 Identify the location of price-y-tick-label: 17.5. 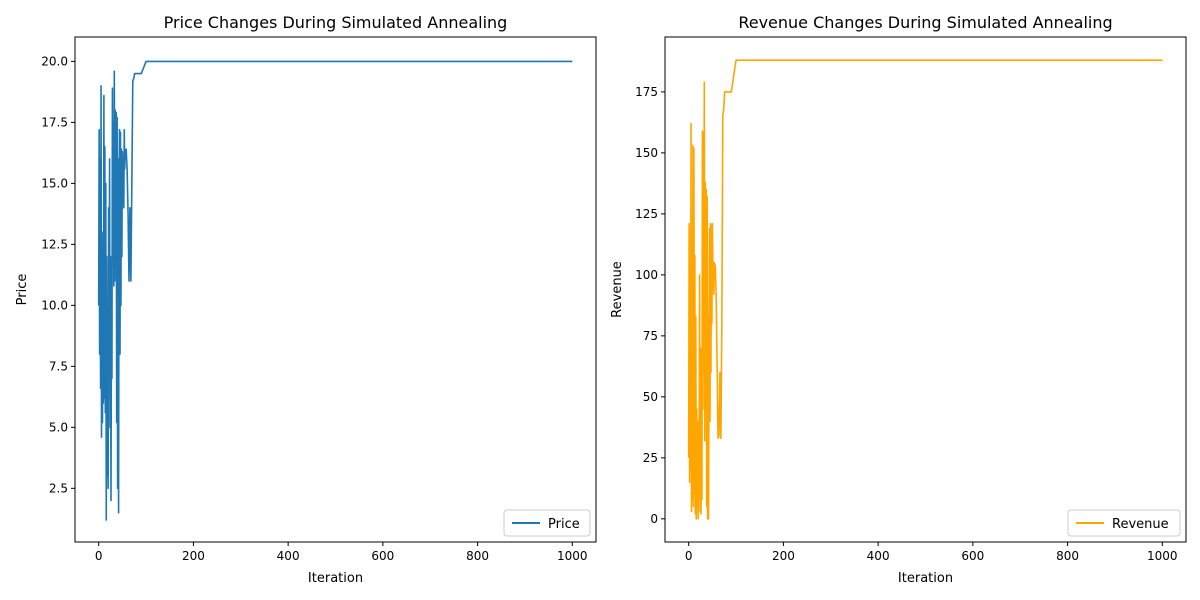
(54, 122).